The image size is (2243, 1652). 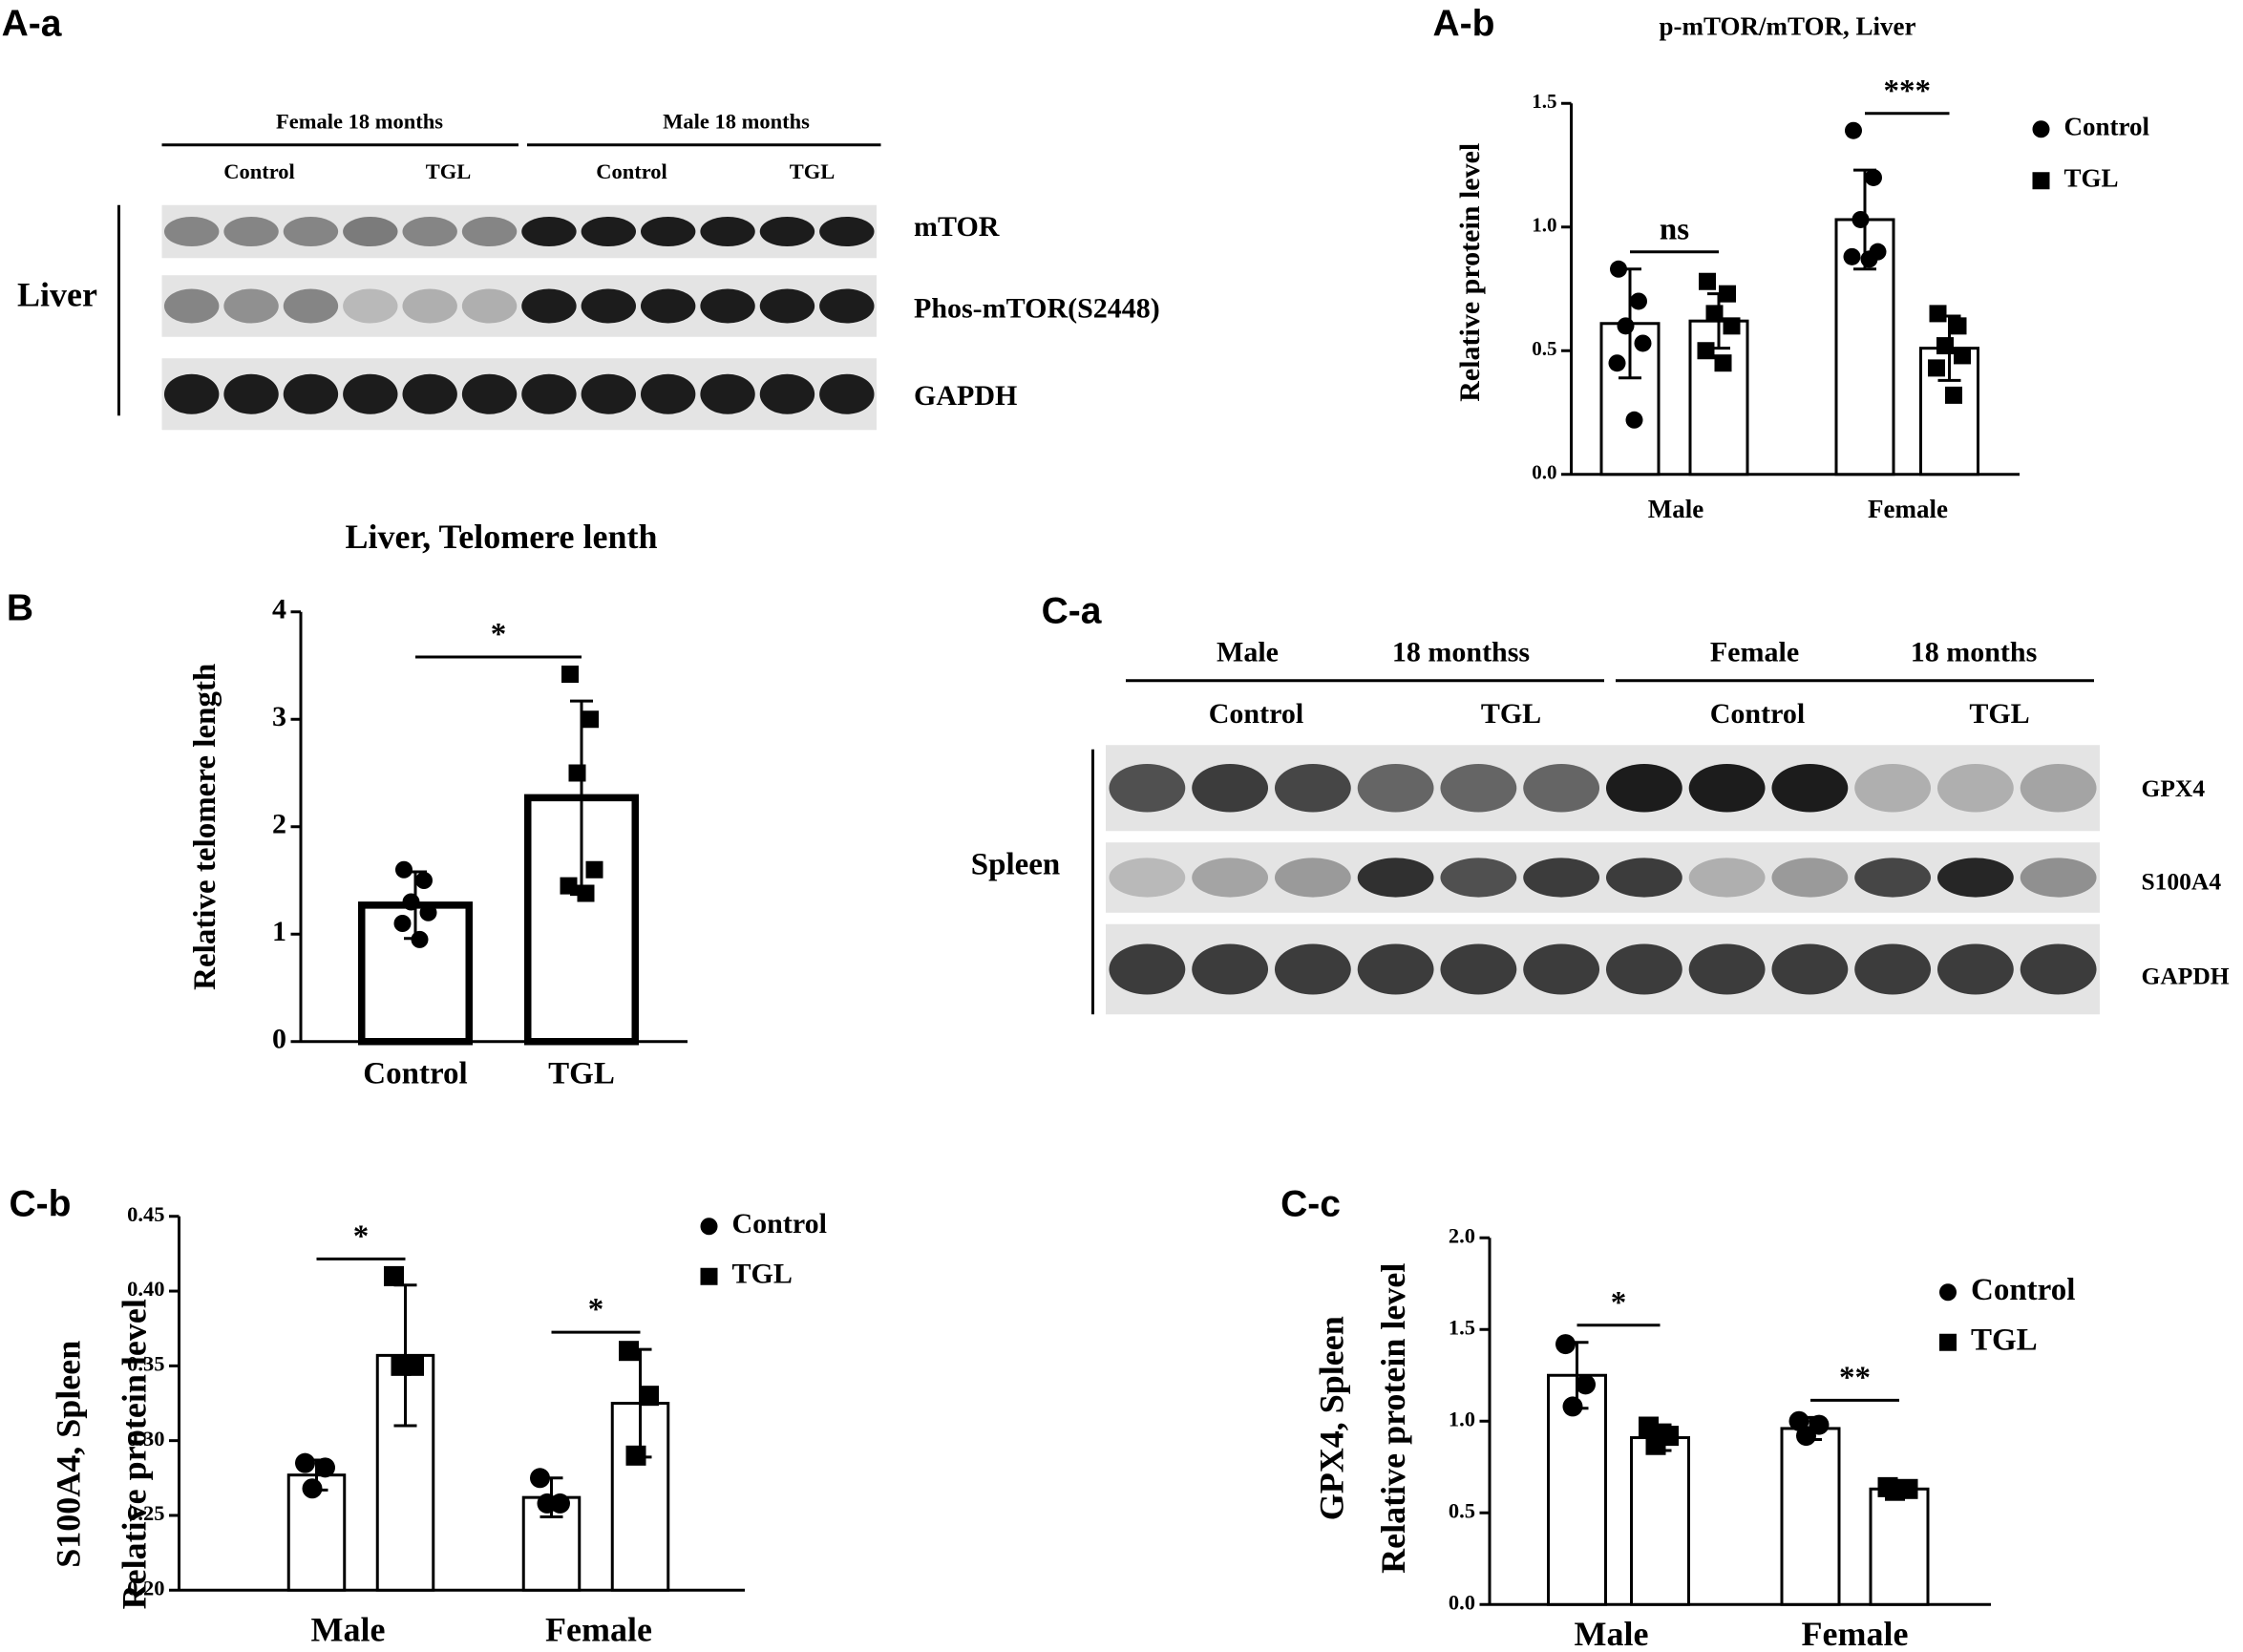 I want to click on y-tick-label: 1, so click(x=279, y=931).